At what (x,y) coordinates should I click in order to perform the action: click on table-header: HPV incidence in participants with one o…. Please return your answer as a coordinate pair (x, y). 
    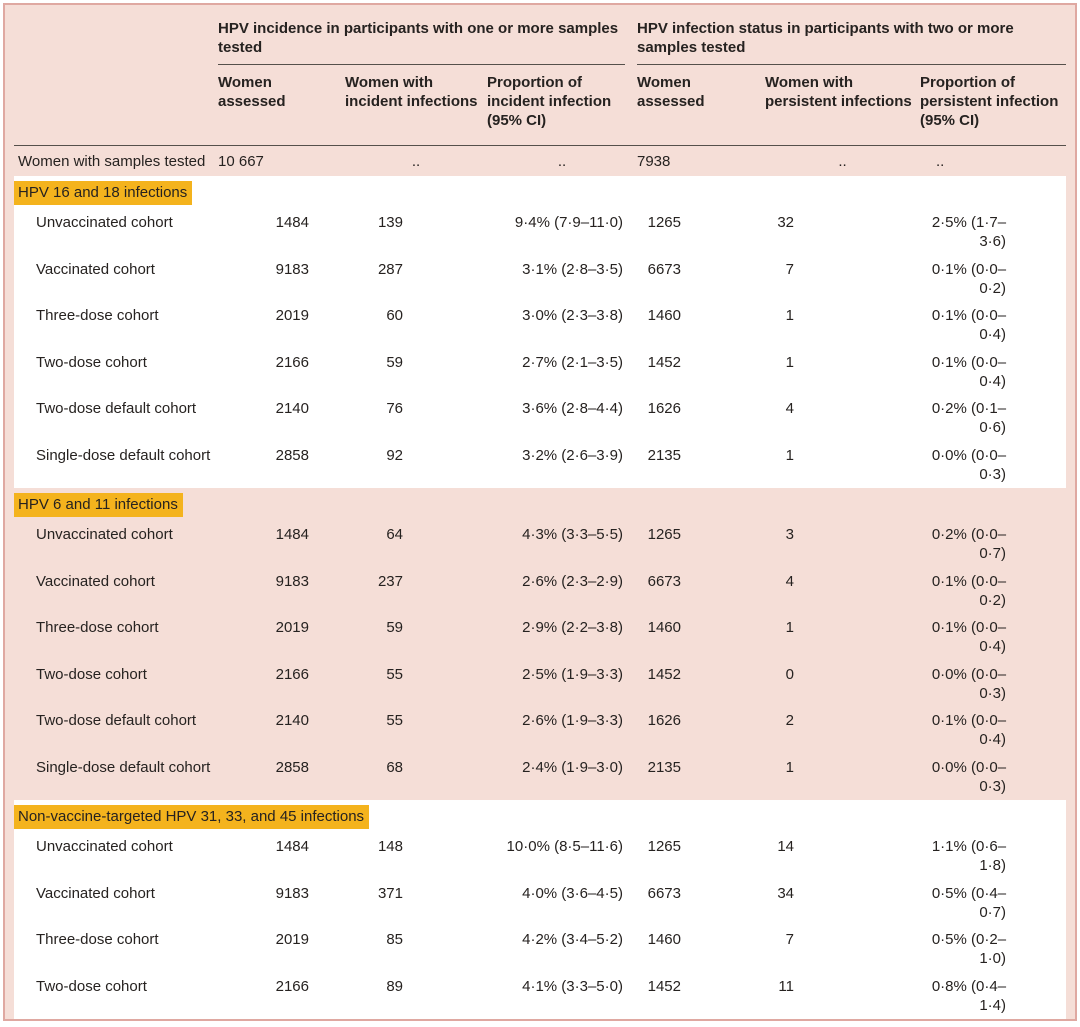
    Looking at the image, I should click on (540, 80).